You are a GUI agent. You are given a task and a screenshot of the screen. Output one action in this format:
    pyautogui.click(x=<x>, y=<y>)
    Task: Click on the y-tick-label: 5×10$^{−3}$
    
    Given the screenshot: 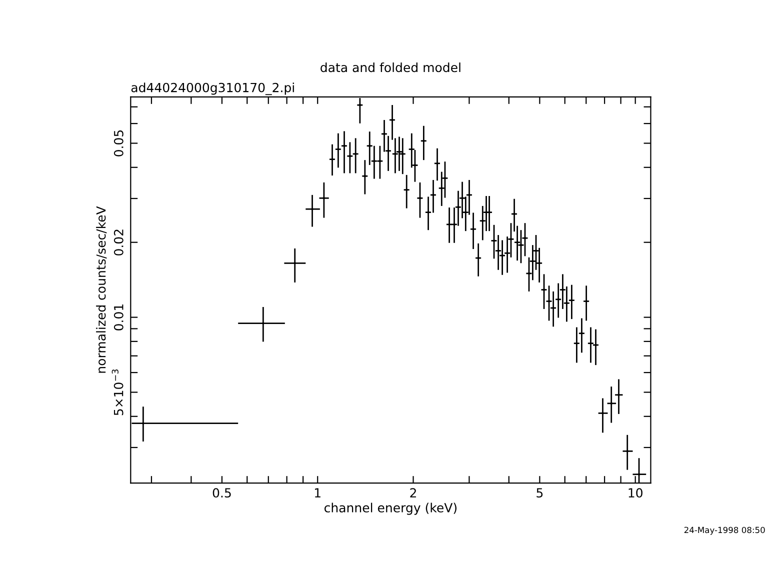 What is the action you would take?
    pyautogui.click(x=118, y=392)
    